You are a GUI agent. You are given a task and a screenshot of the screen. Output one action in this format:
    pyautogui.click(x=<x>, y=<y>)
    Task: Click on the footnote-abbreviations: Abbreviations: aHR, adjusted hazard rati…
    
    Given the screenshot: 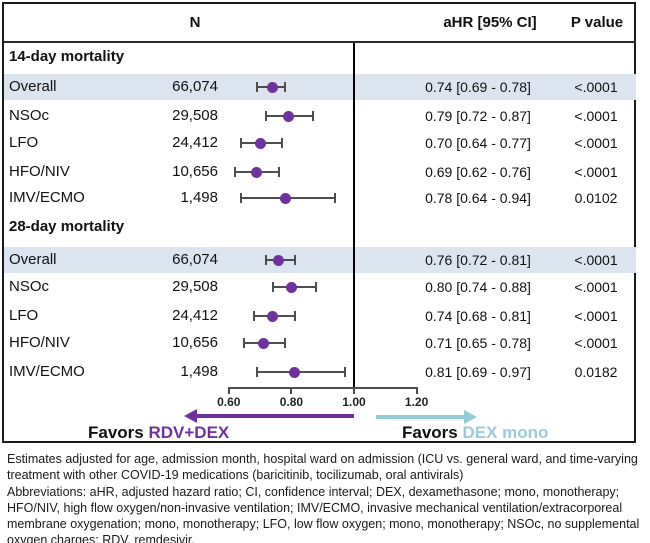 What is the action you would take?
    pyautogui.click(x=323, y=513)
    